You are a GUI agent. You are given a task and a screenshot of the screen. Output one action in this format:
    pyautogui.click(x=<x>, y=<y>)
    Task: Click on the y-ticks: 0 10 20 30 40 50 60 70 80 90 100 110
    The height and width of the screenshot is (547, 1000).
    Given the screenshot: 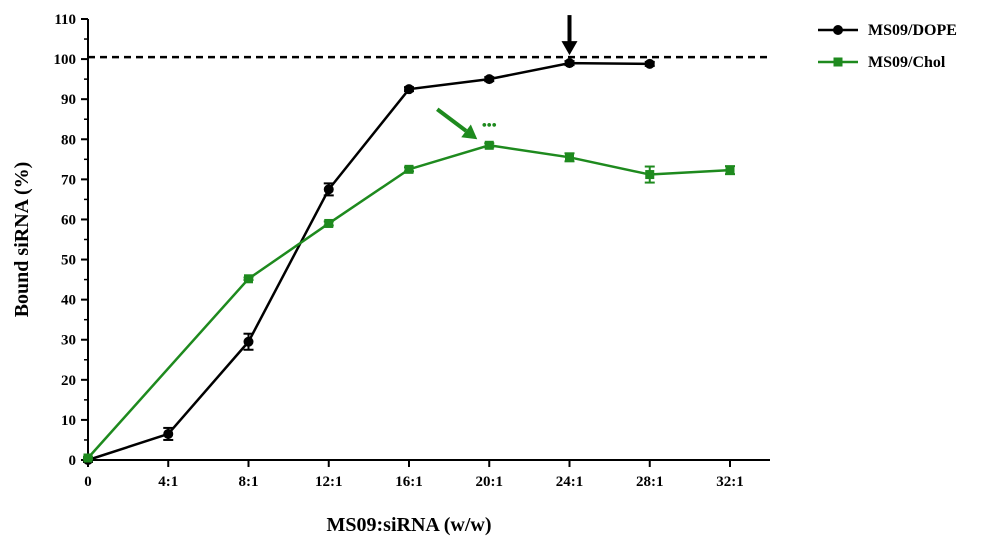 What is the action you would take?
    pyautogui.click(x=71, y=240)
    